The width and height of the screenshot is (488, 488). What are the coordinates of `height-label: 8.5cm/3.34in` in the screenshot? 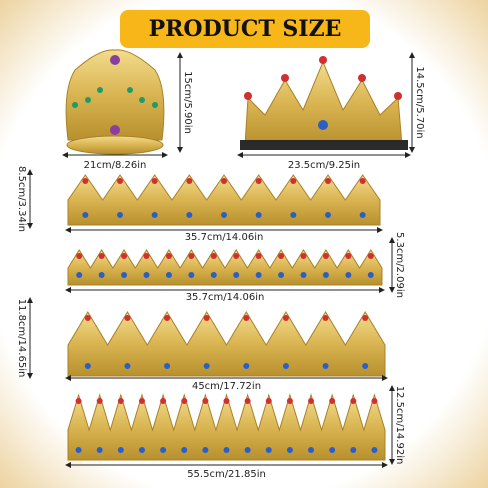 It's located at (21, 199).